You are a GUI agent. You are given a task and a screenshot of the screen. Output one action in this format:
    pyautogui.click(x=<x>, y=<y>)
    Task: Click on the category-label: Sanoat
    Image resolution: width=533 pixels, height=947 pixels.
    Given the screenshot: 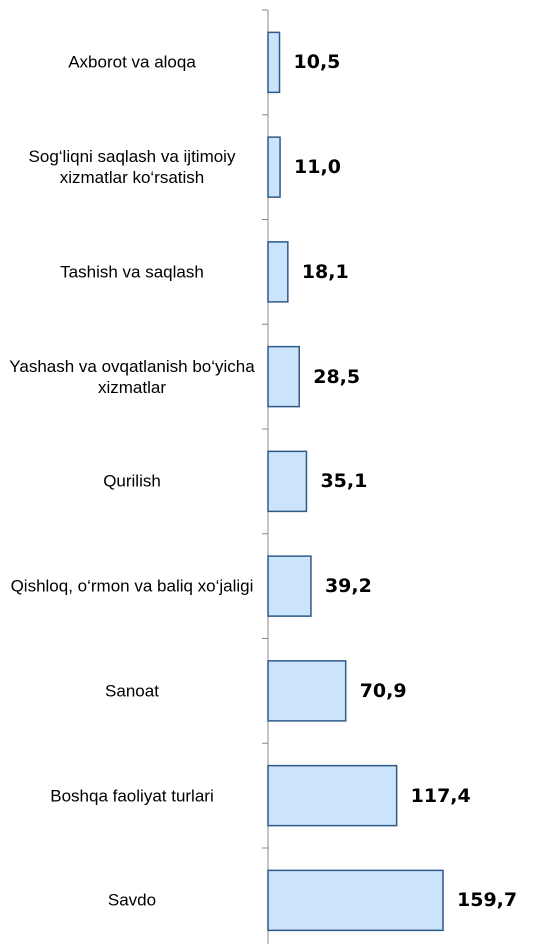 What is the action you would take?
    pyautogui.click(x=132, y=691)
    